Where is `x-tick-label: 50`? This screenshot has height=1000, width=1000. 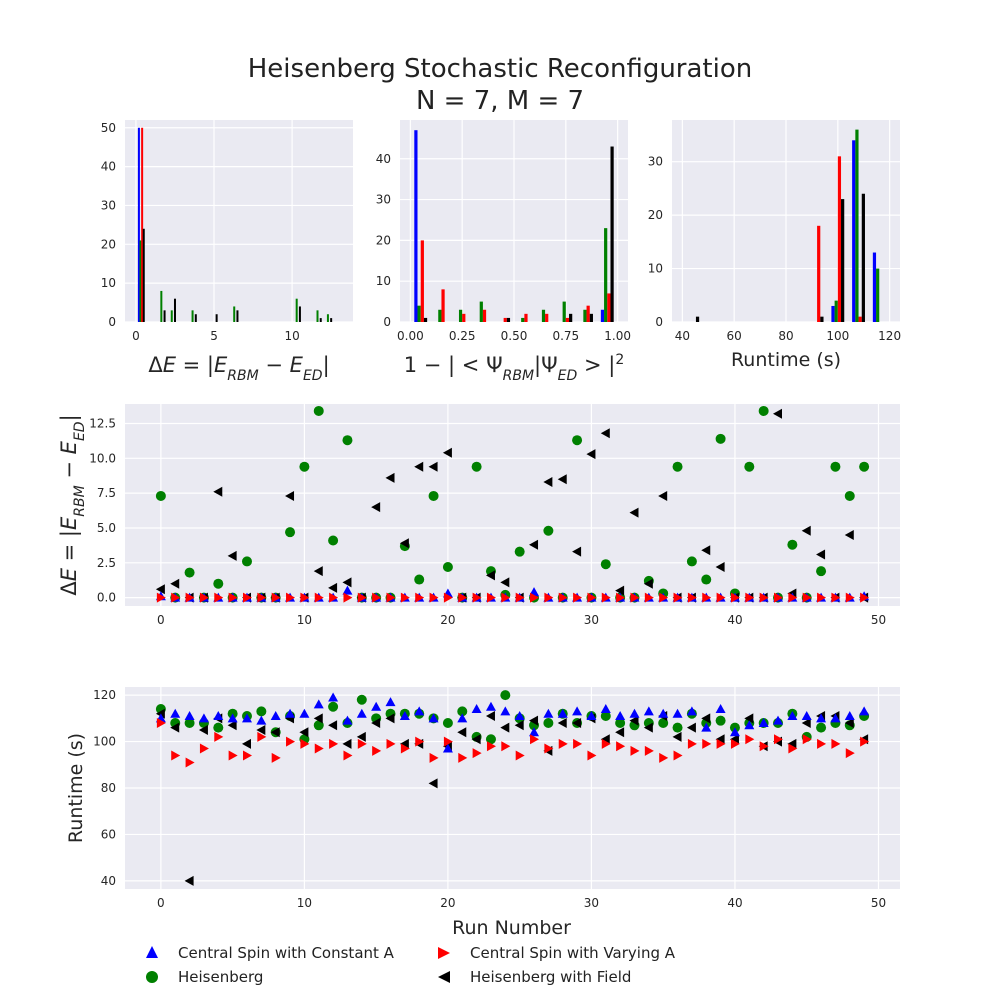
x-tick-label: 50 is located at coordinates (878, 620).